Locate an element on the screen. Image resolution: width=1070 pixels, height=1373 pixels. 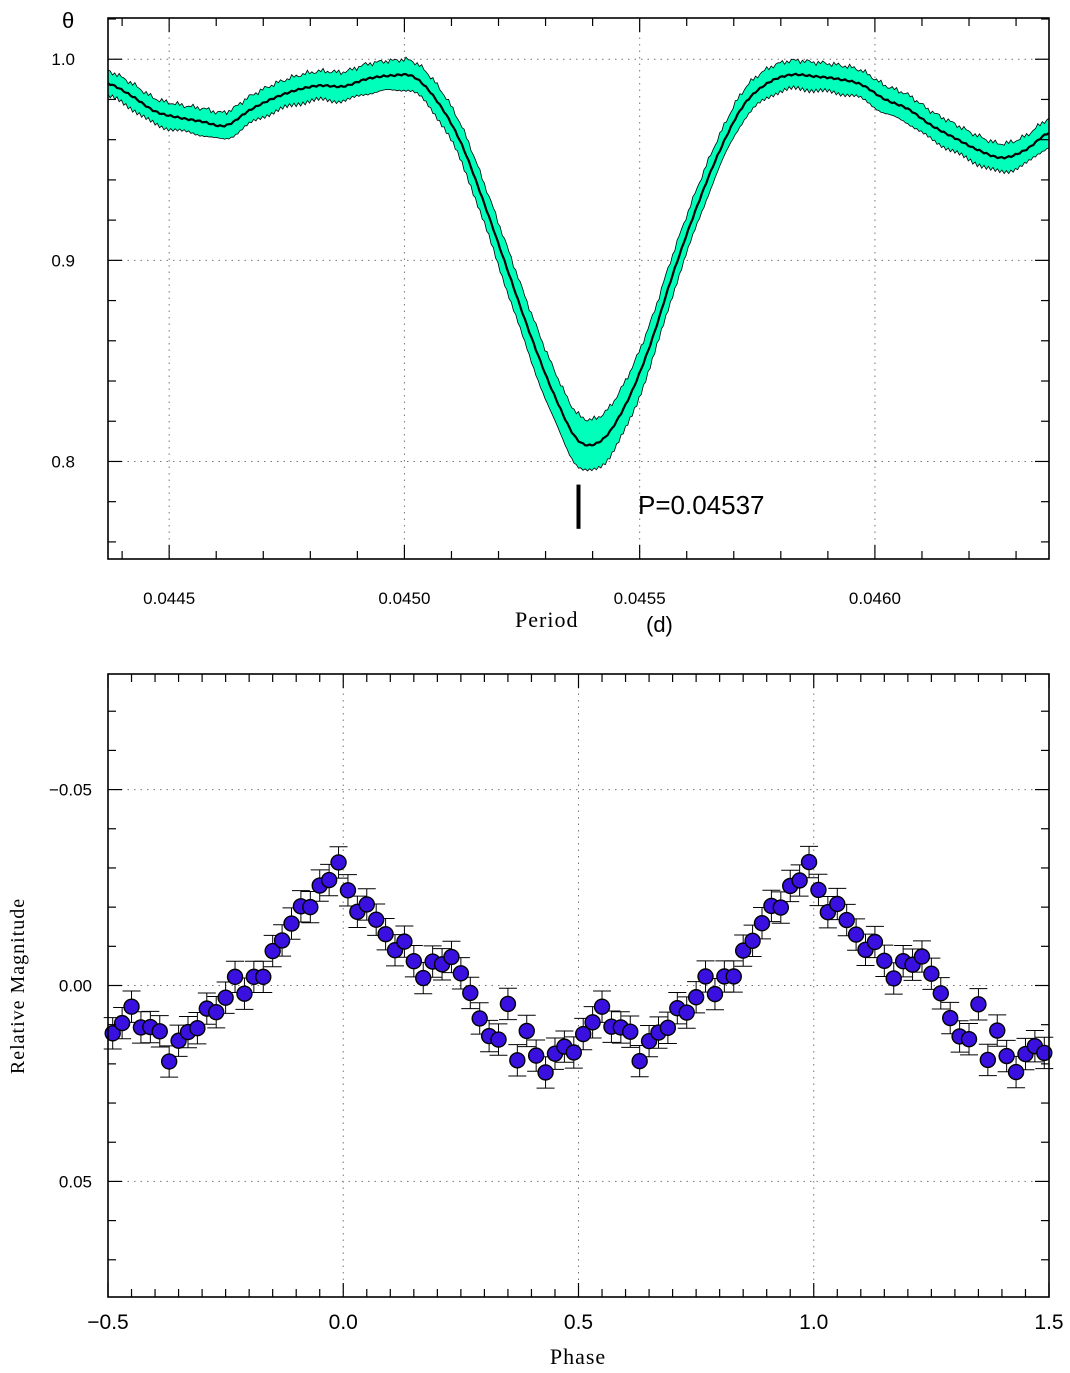
top-x-axis-unit: (d) is located at coordinates (659, 624).